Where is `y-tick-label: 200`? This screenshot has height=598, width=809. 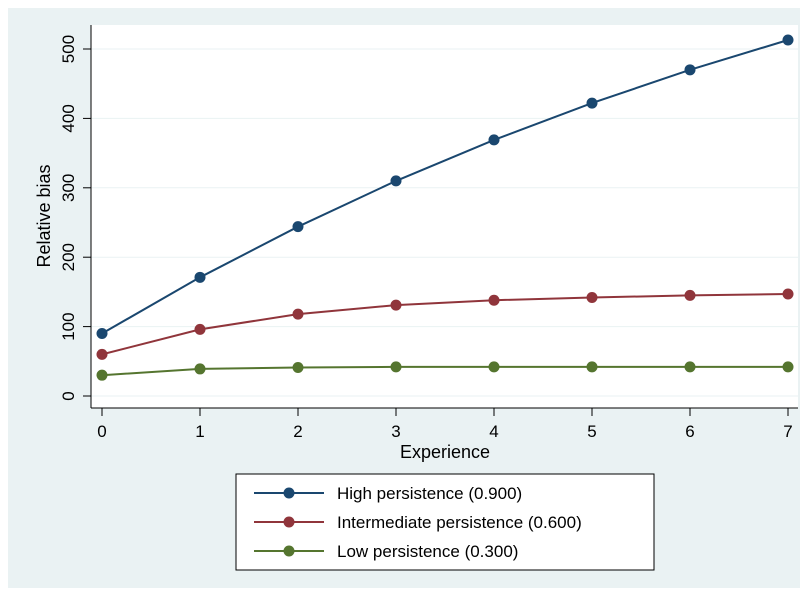
y-tick-label: 200 is located at coordinates (68, 257).